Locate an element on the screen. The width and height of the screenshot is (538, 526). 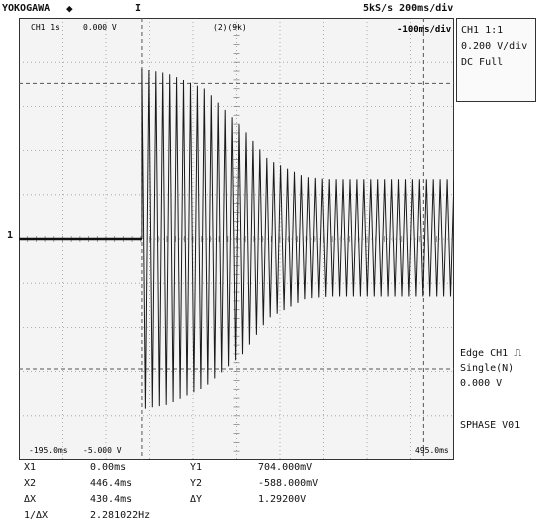
channel-coupling: DC Full is located at coordinates (482, 62).